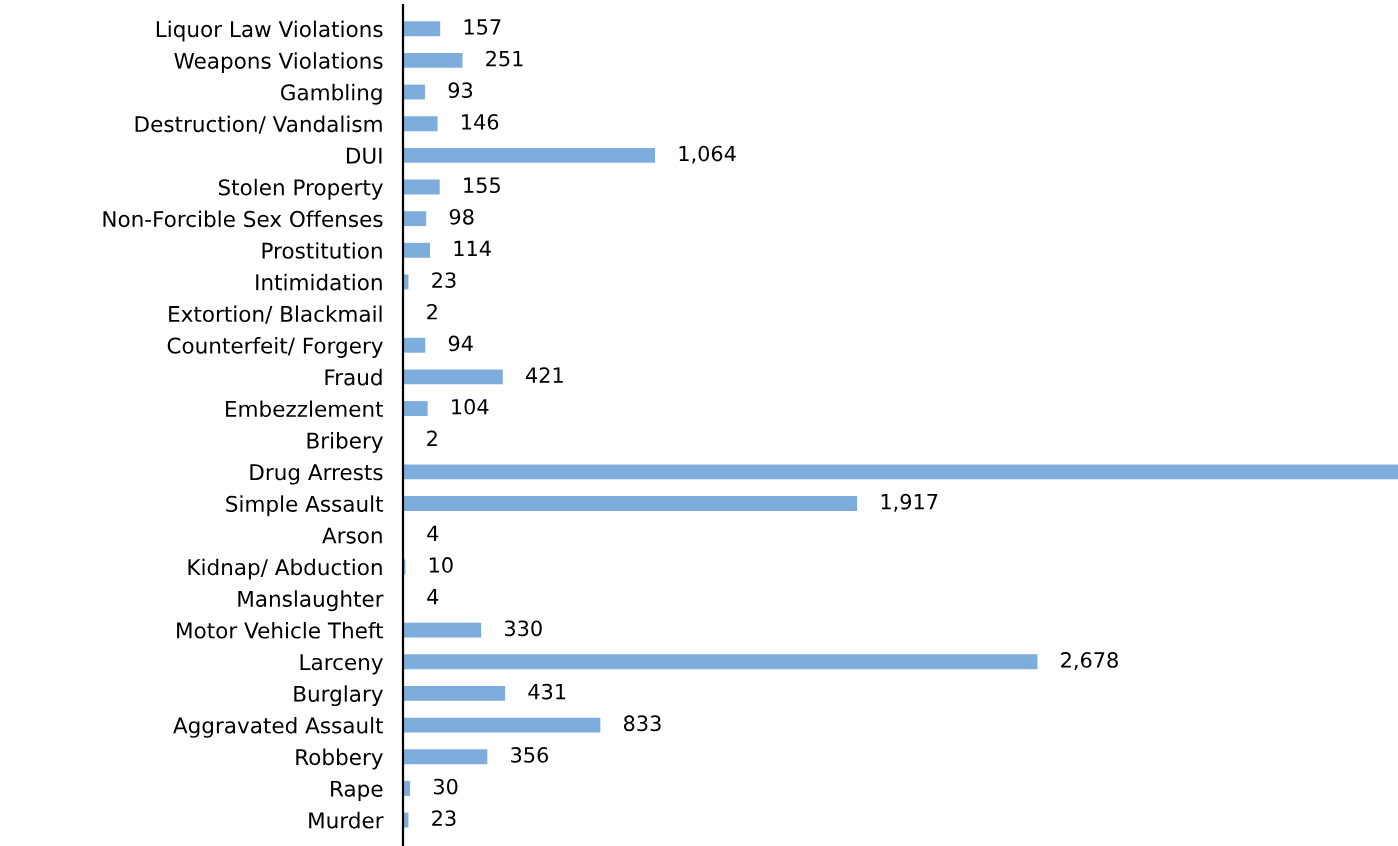 The height and width of the screenshot is (846, 1398). What do you see at coordinates (243, 219) in the screenshot?
I see `y-tick-label: Non-Forcible Sex Offenses` at bounding box center [243, 219].